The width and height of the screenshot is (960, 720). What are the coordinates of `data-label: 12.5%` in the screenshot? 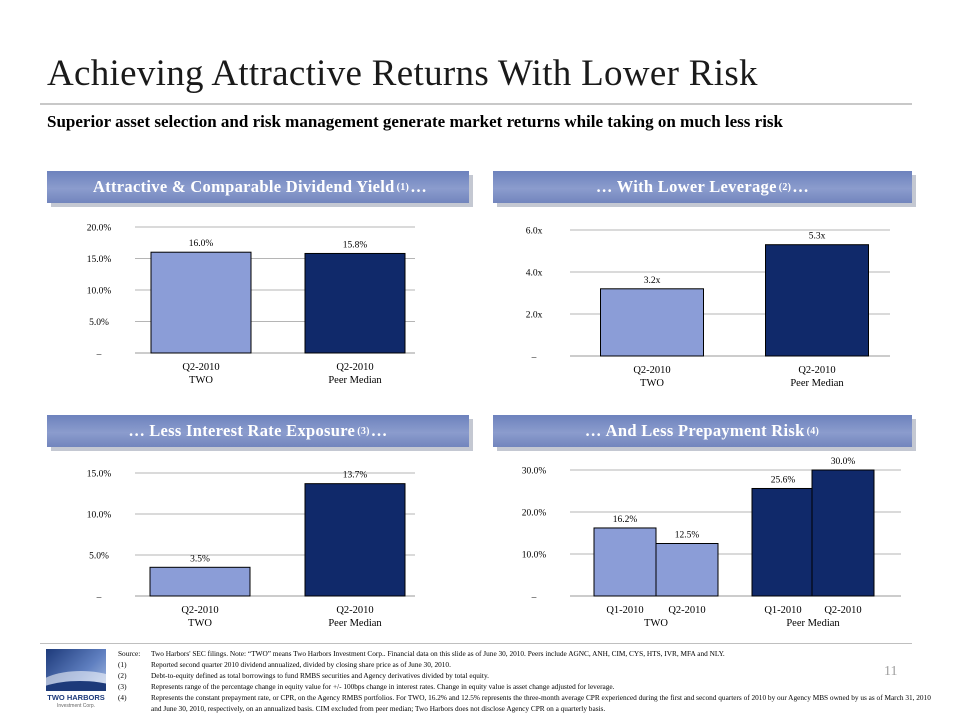 It's located at (687, 536).